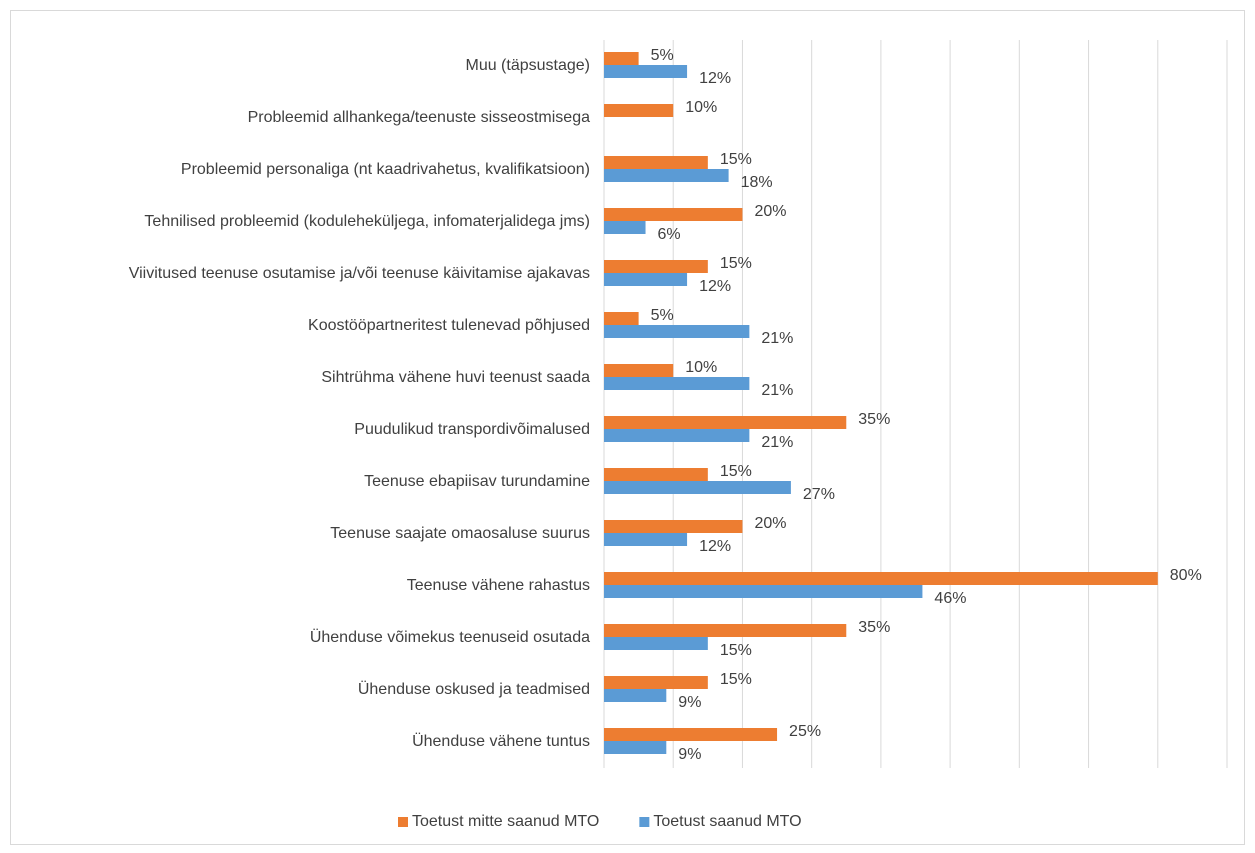 Image resolution: width=1255 pixels, height=853 pixels. What do you see at coordinates (505, 821) in the screenshot?
I see `legend-label: Toetust mitte saanud MTO` at bounding box center [505, 821].